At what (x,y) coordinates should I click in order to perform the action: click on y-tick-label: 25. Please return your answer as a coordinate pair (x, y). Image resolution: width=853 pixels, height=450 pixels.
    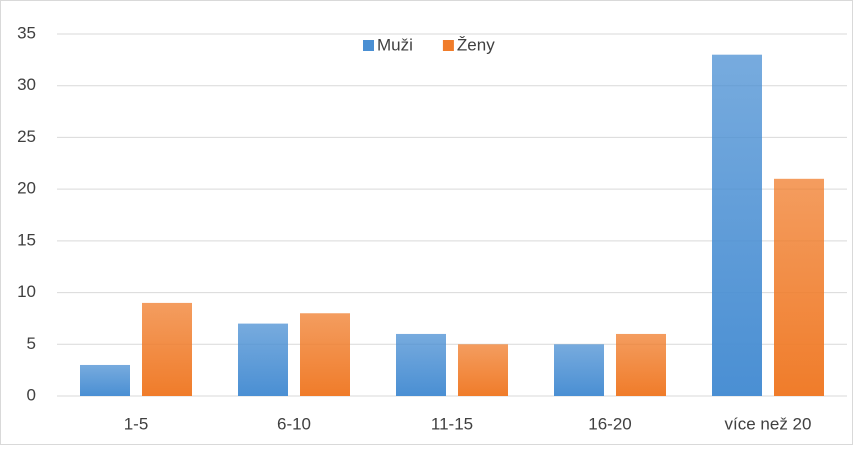
    Looking at the image, I should click on (26, 136).